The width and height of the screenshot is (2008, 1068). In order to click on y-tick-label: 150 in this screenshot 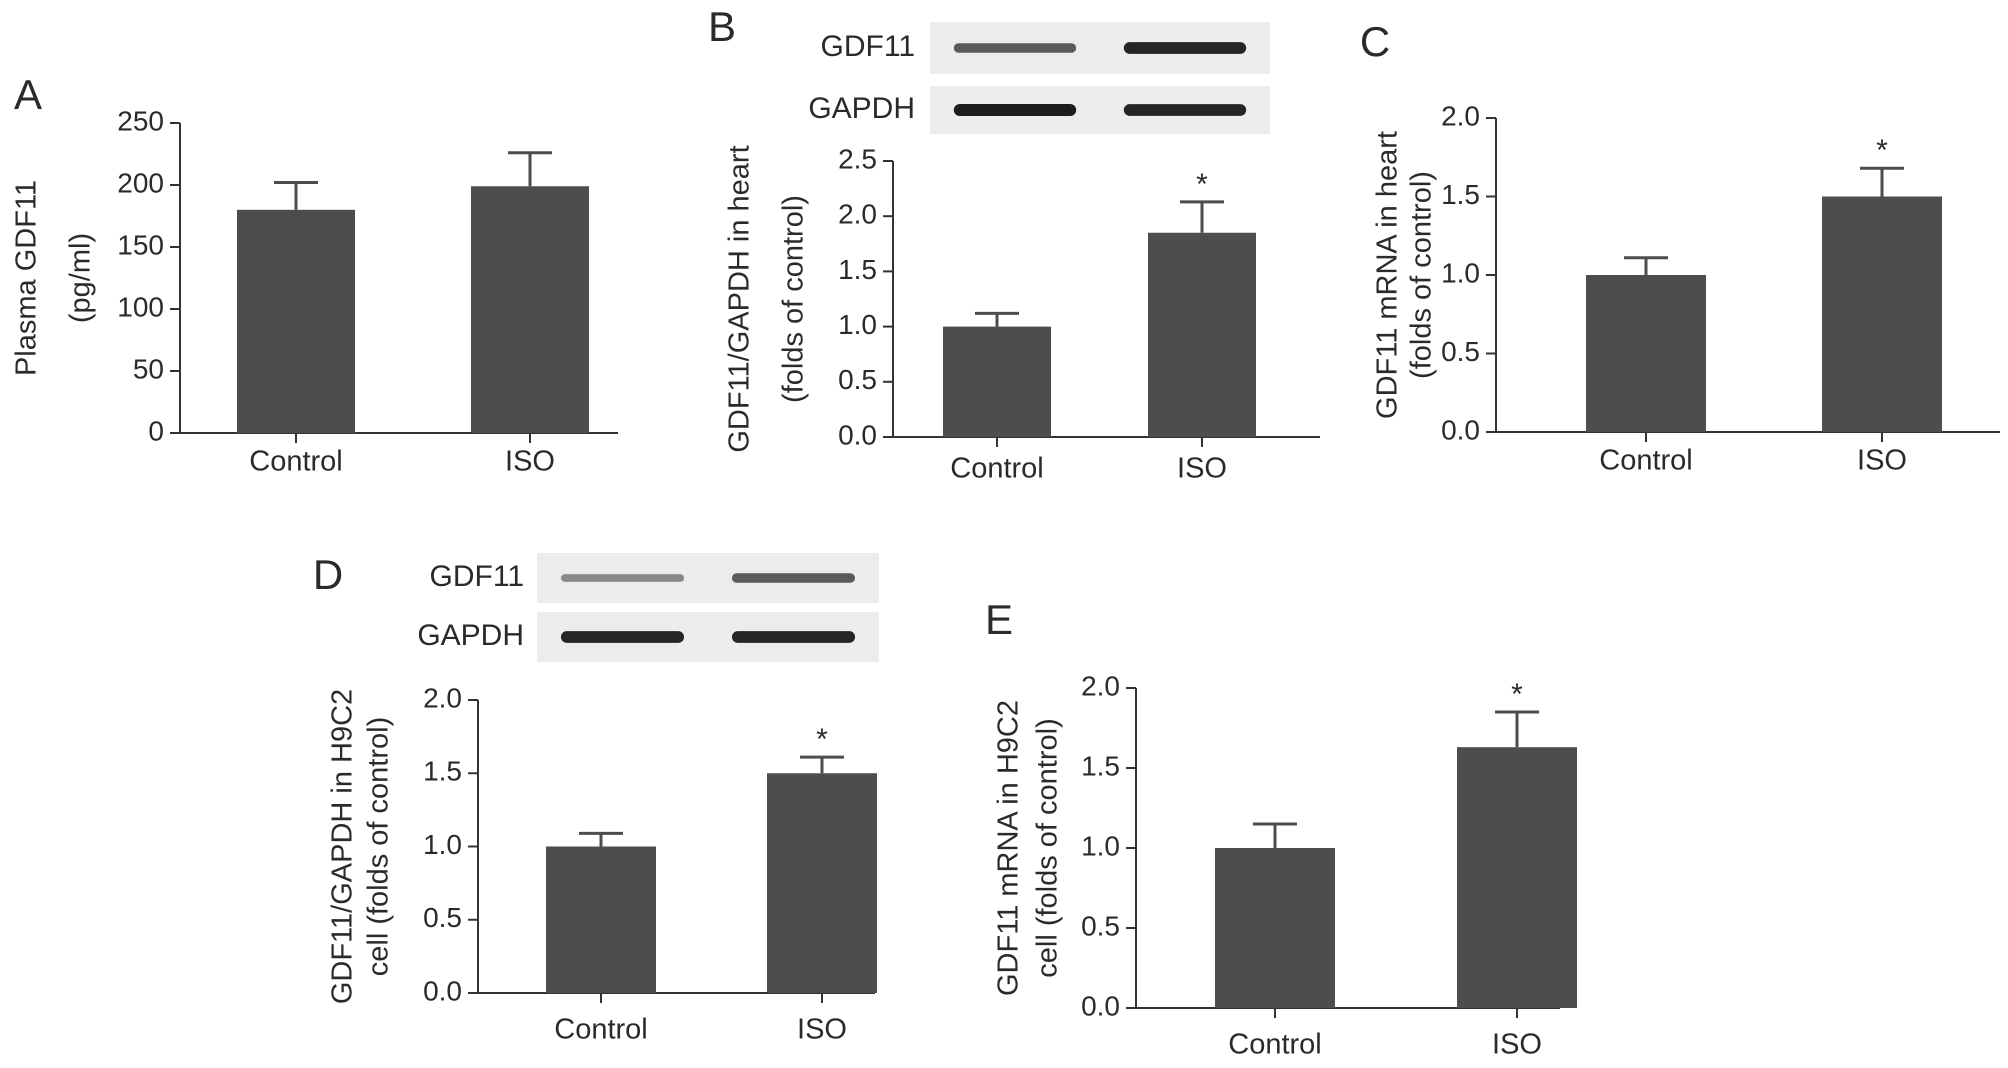, I will do `click(140, 244)`.